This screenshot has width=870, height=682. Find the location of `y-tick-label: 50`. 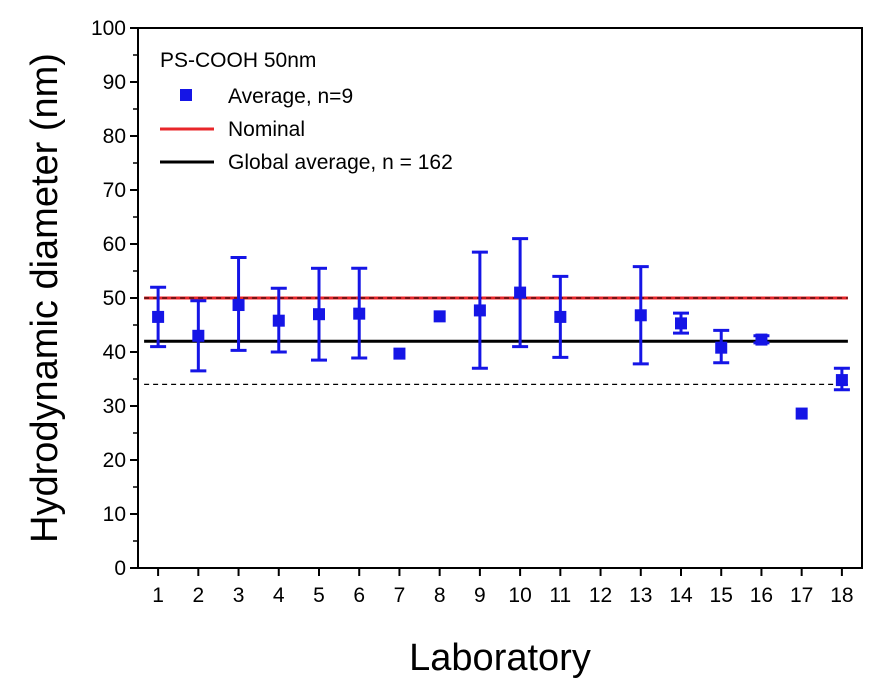

y-tick-label: 50 is located at coordinates (114, 298).